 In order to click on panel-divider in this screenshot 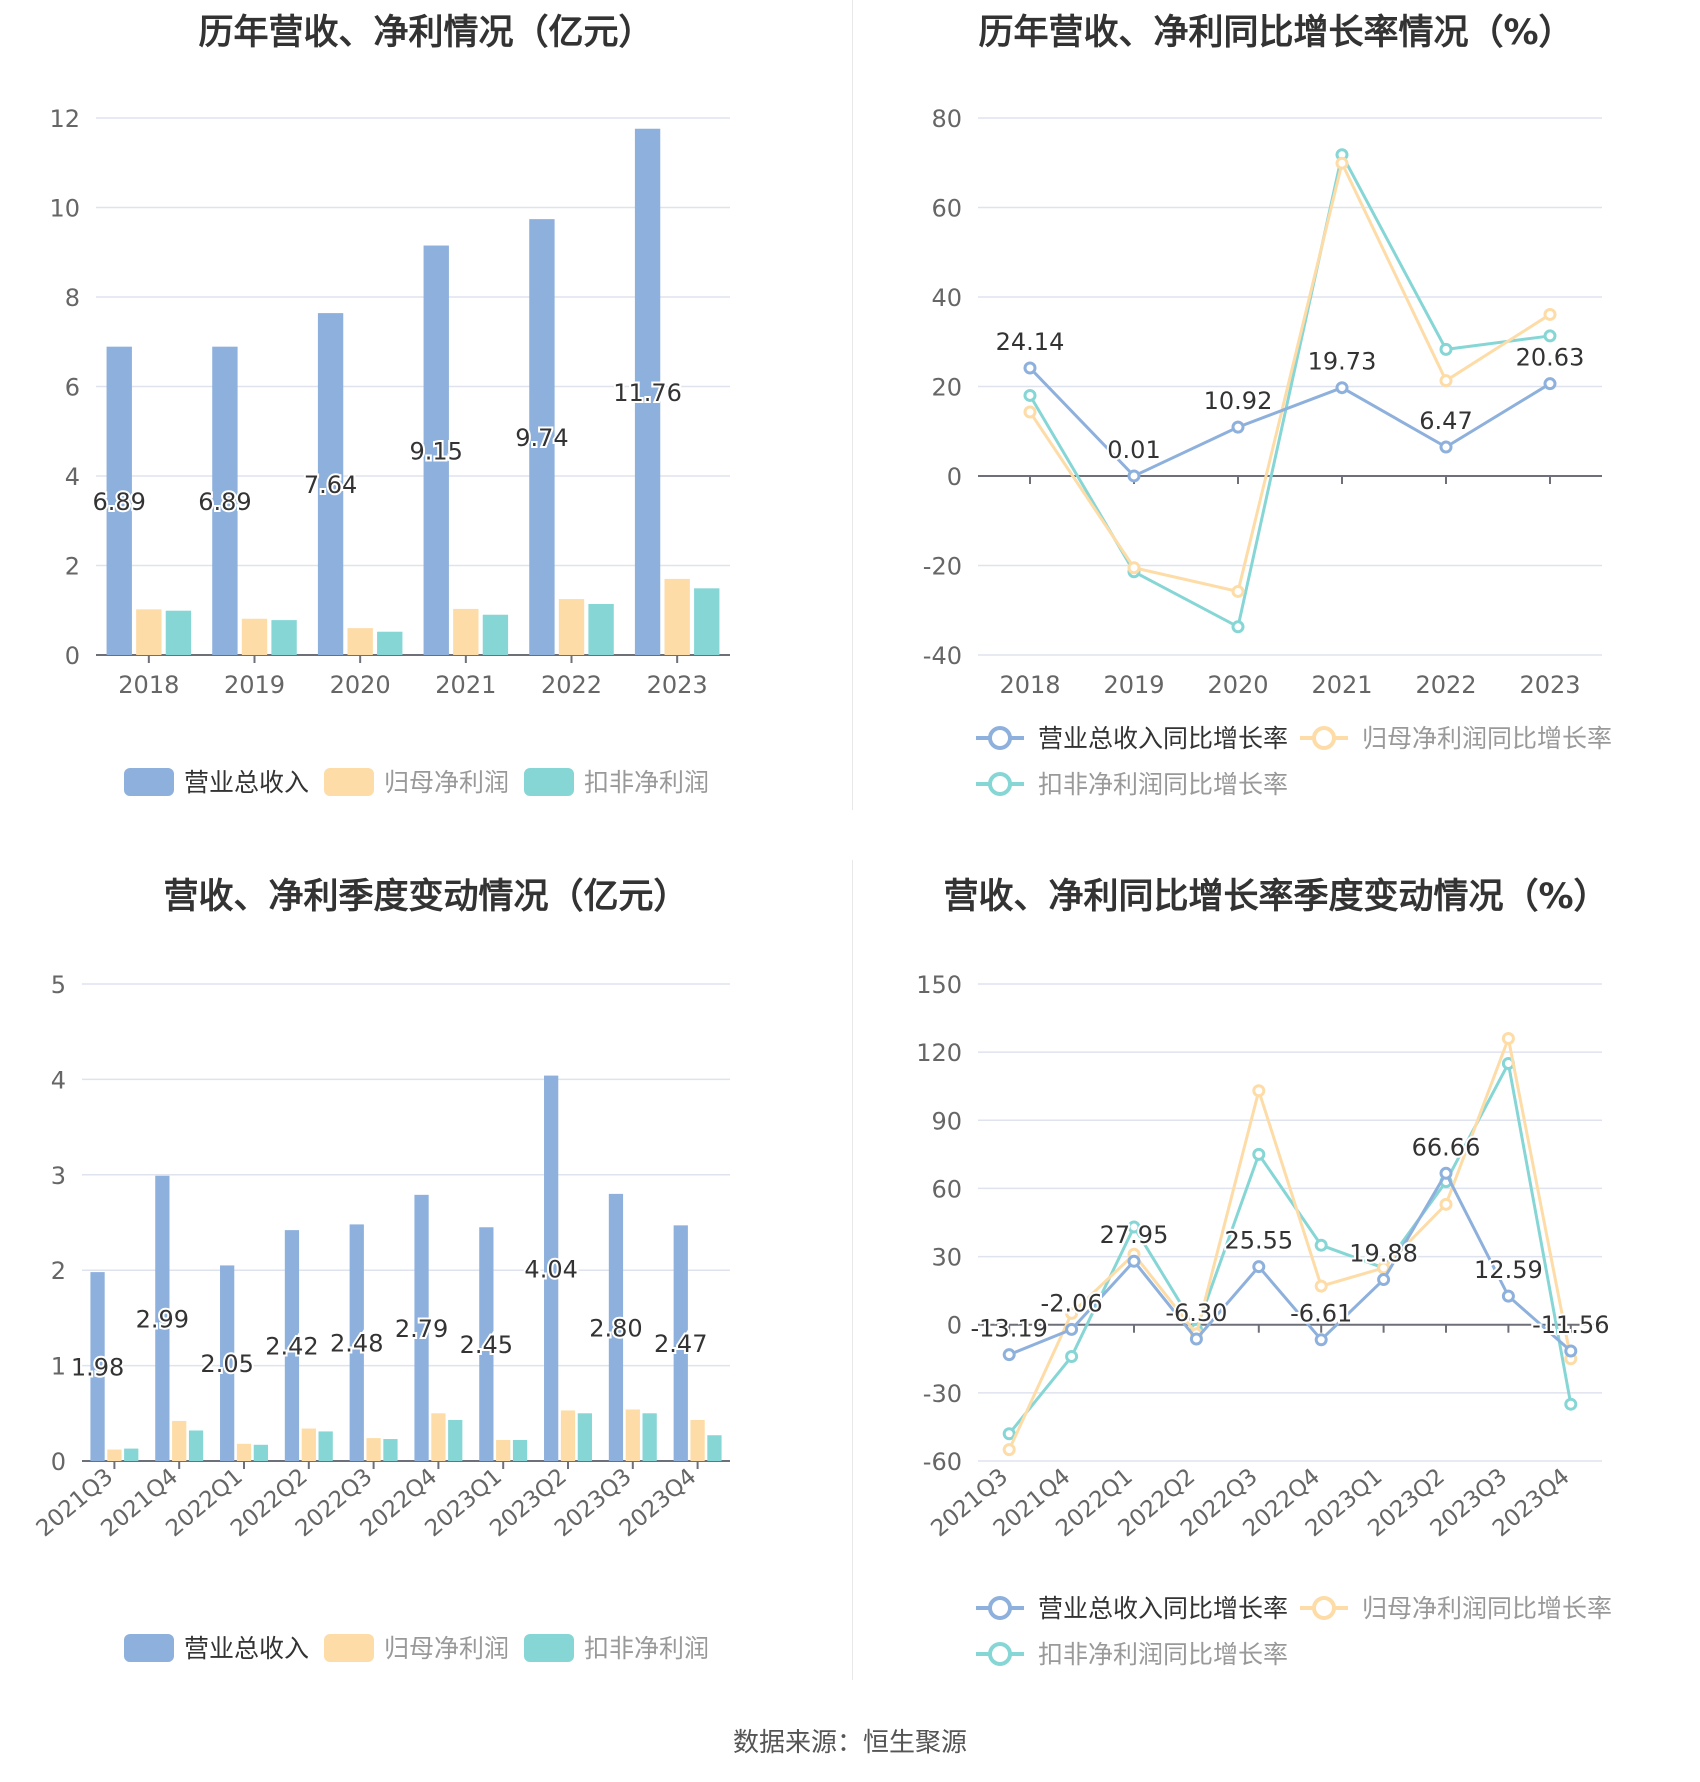, I will do `click(852, 405)`.